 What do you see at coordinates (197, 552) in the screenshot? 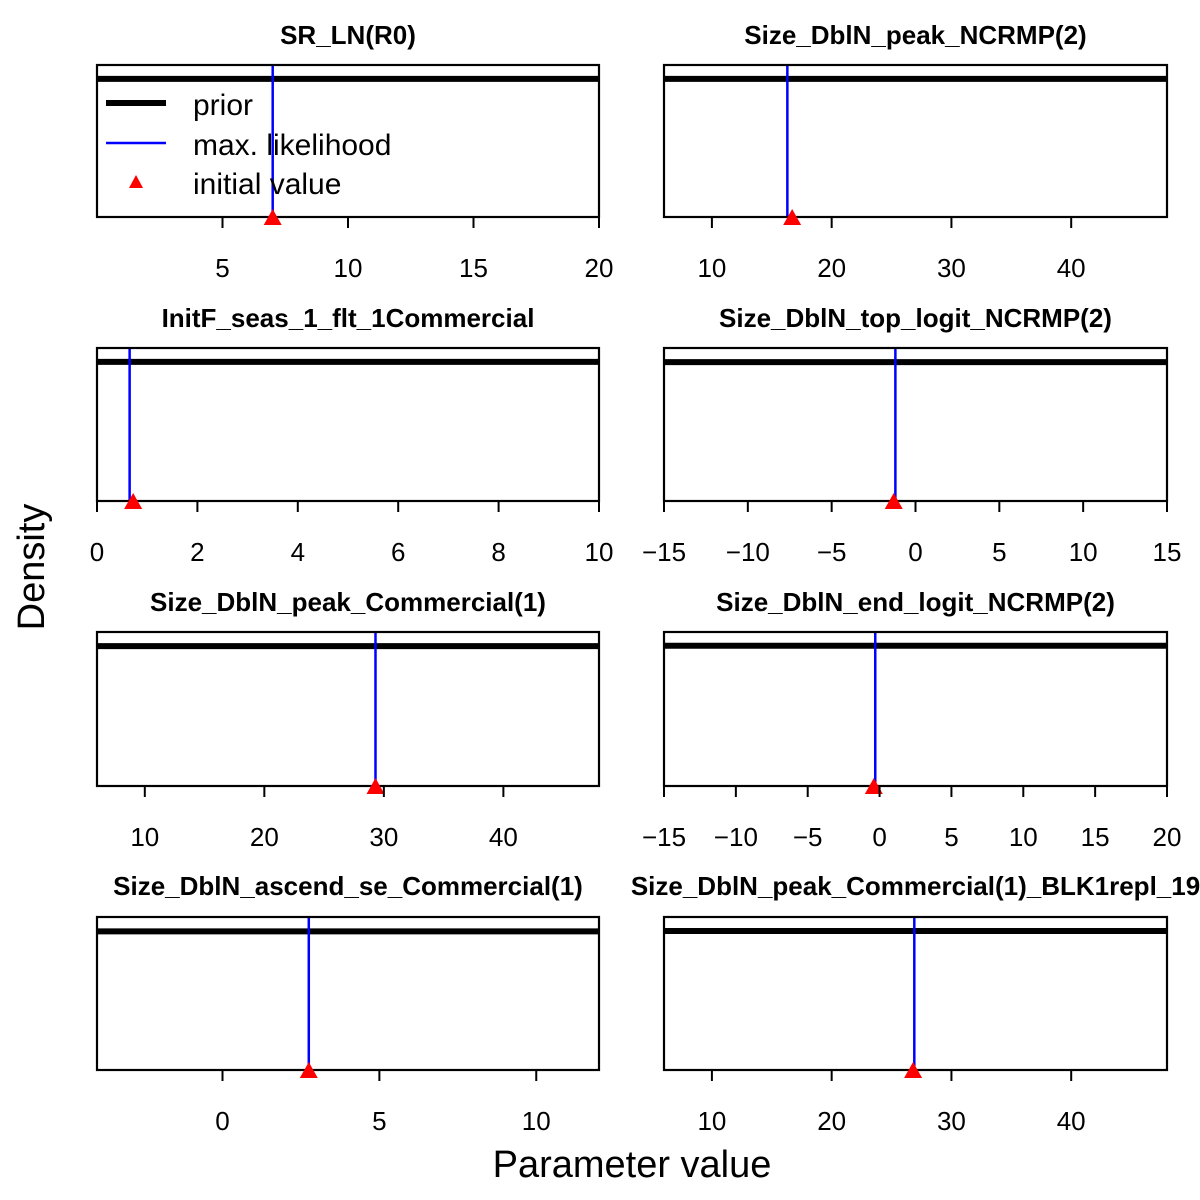
I see `x-tick-label: 2` at bounding box center [197, 552].